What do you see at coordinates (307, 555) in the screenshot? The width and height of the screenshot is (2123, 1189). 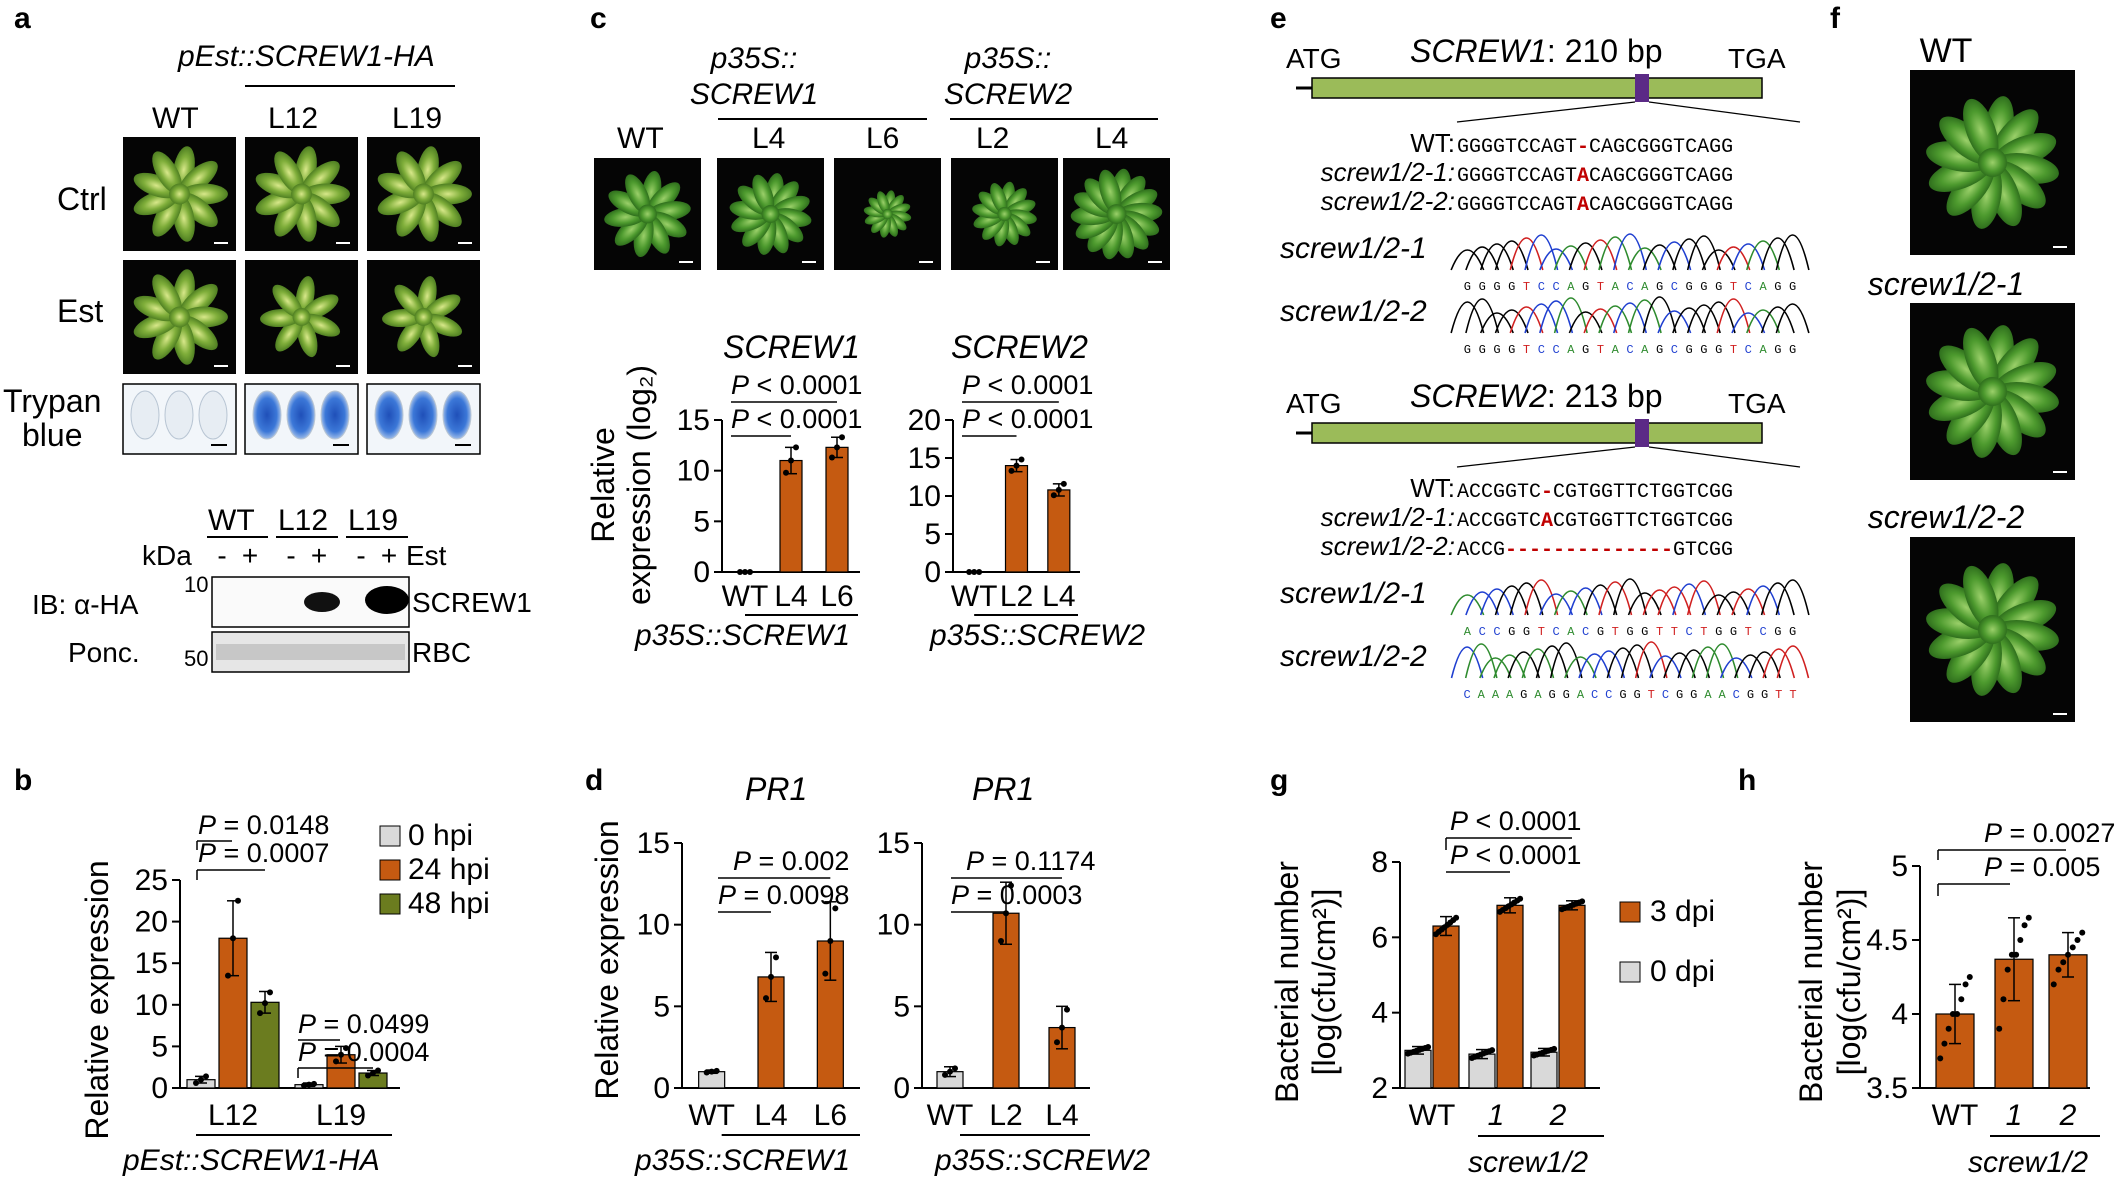 I see `blot-treatment-signs: - + - + - +` at bounding box center [307, 555].